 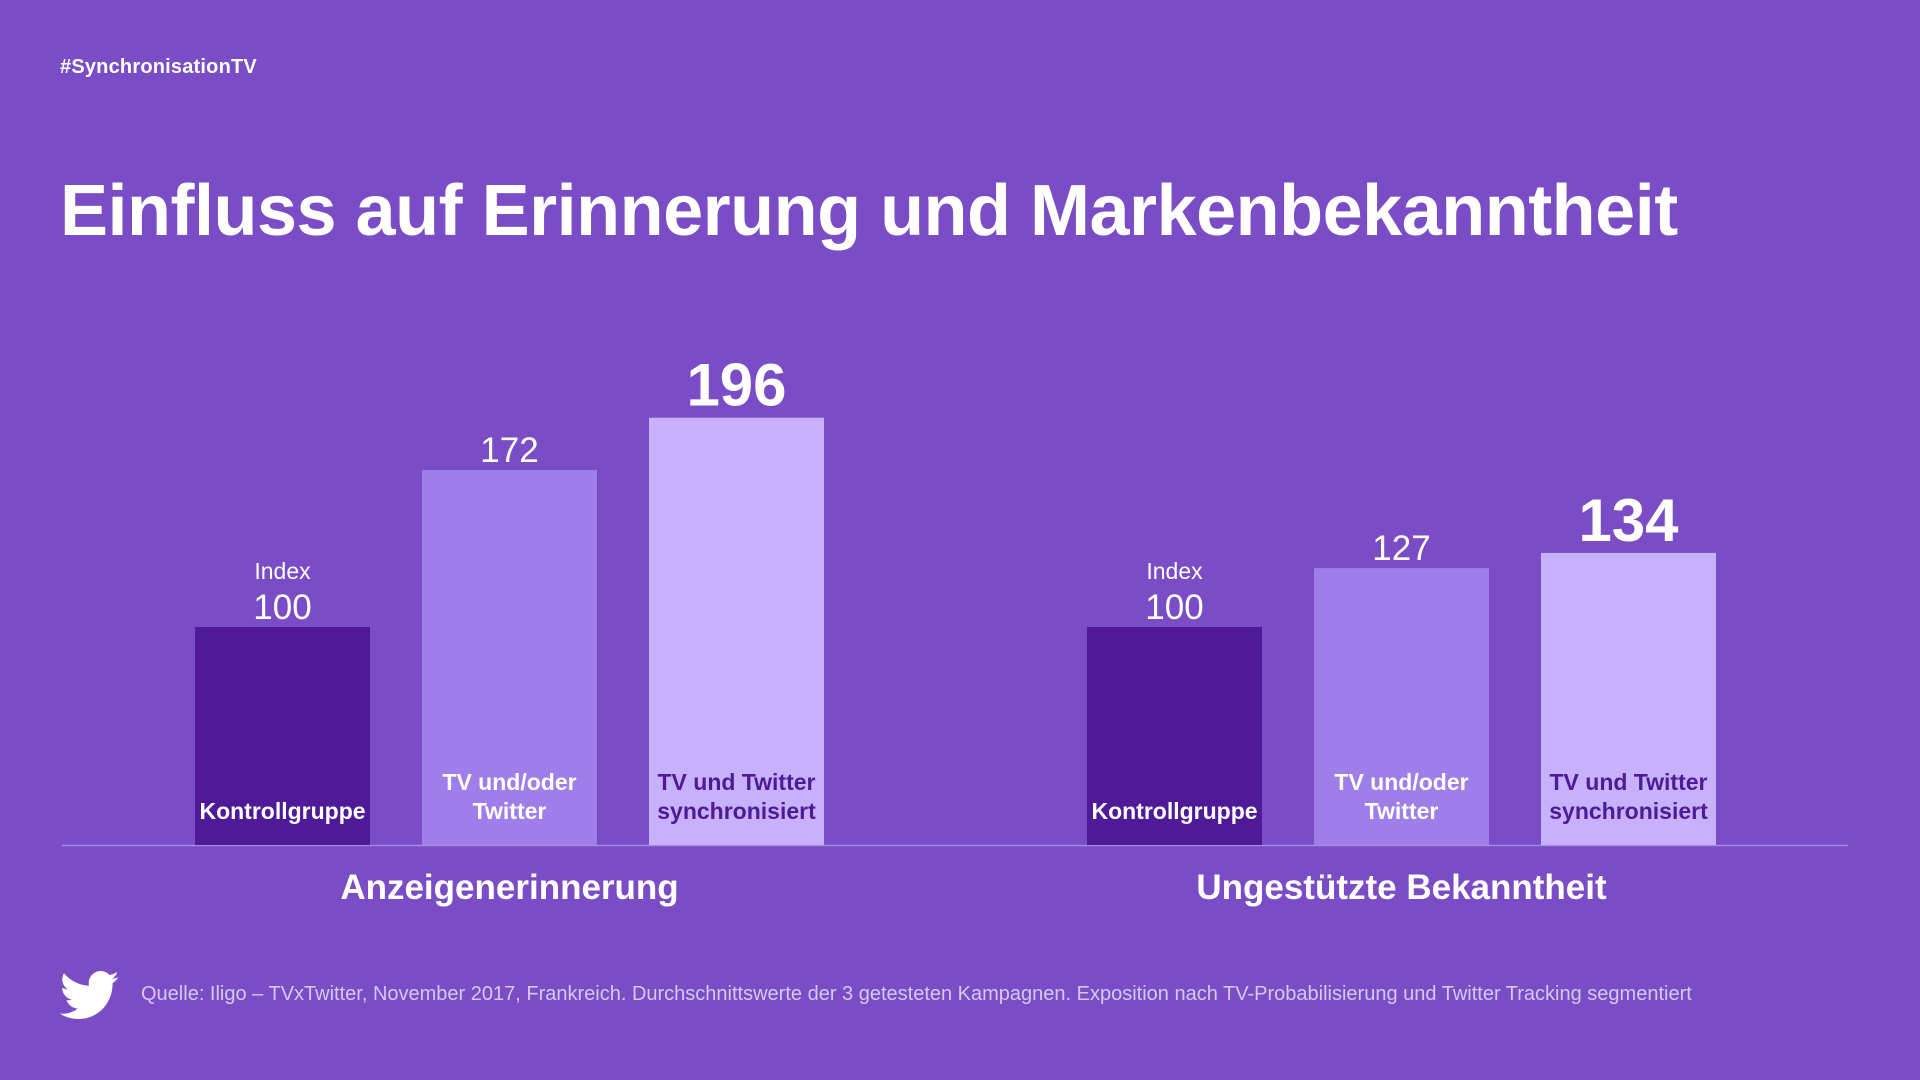 What do you see at coordinates (509, 887) in the screenshot?
I see `group-title: Anzeigenerinnerung` at bounding box center [509, 887].